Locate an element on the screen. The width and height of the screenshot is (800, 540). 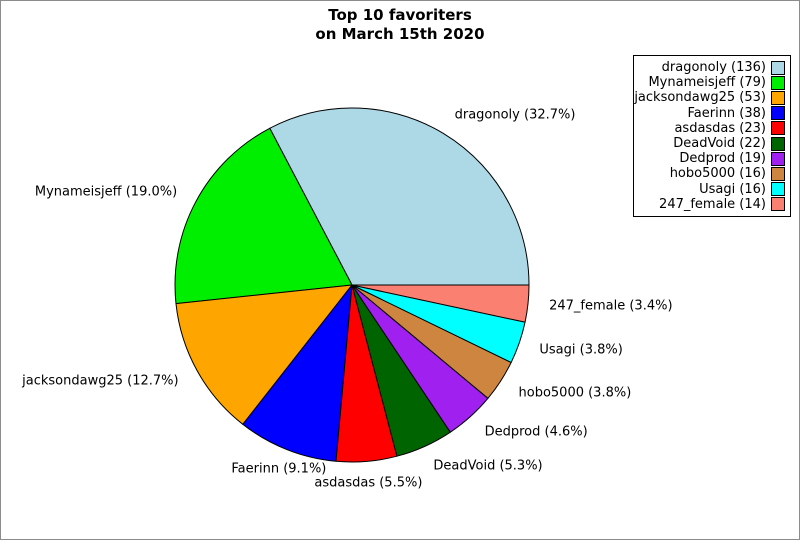
legend-label: Faerinn (38) is located at coordinates (726, 113).